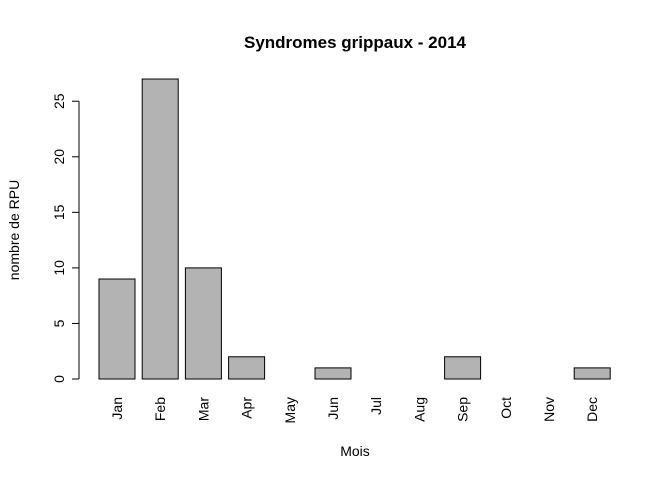 Image resolution: width=672 pixels, height=480 pixels. Describe the element at coordinates (117, 408) in the screenshot. I see `x-tick-label-jan: Jan` at that location.